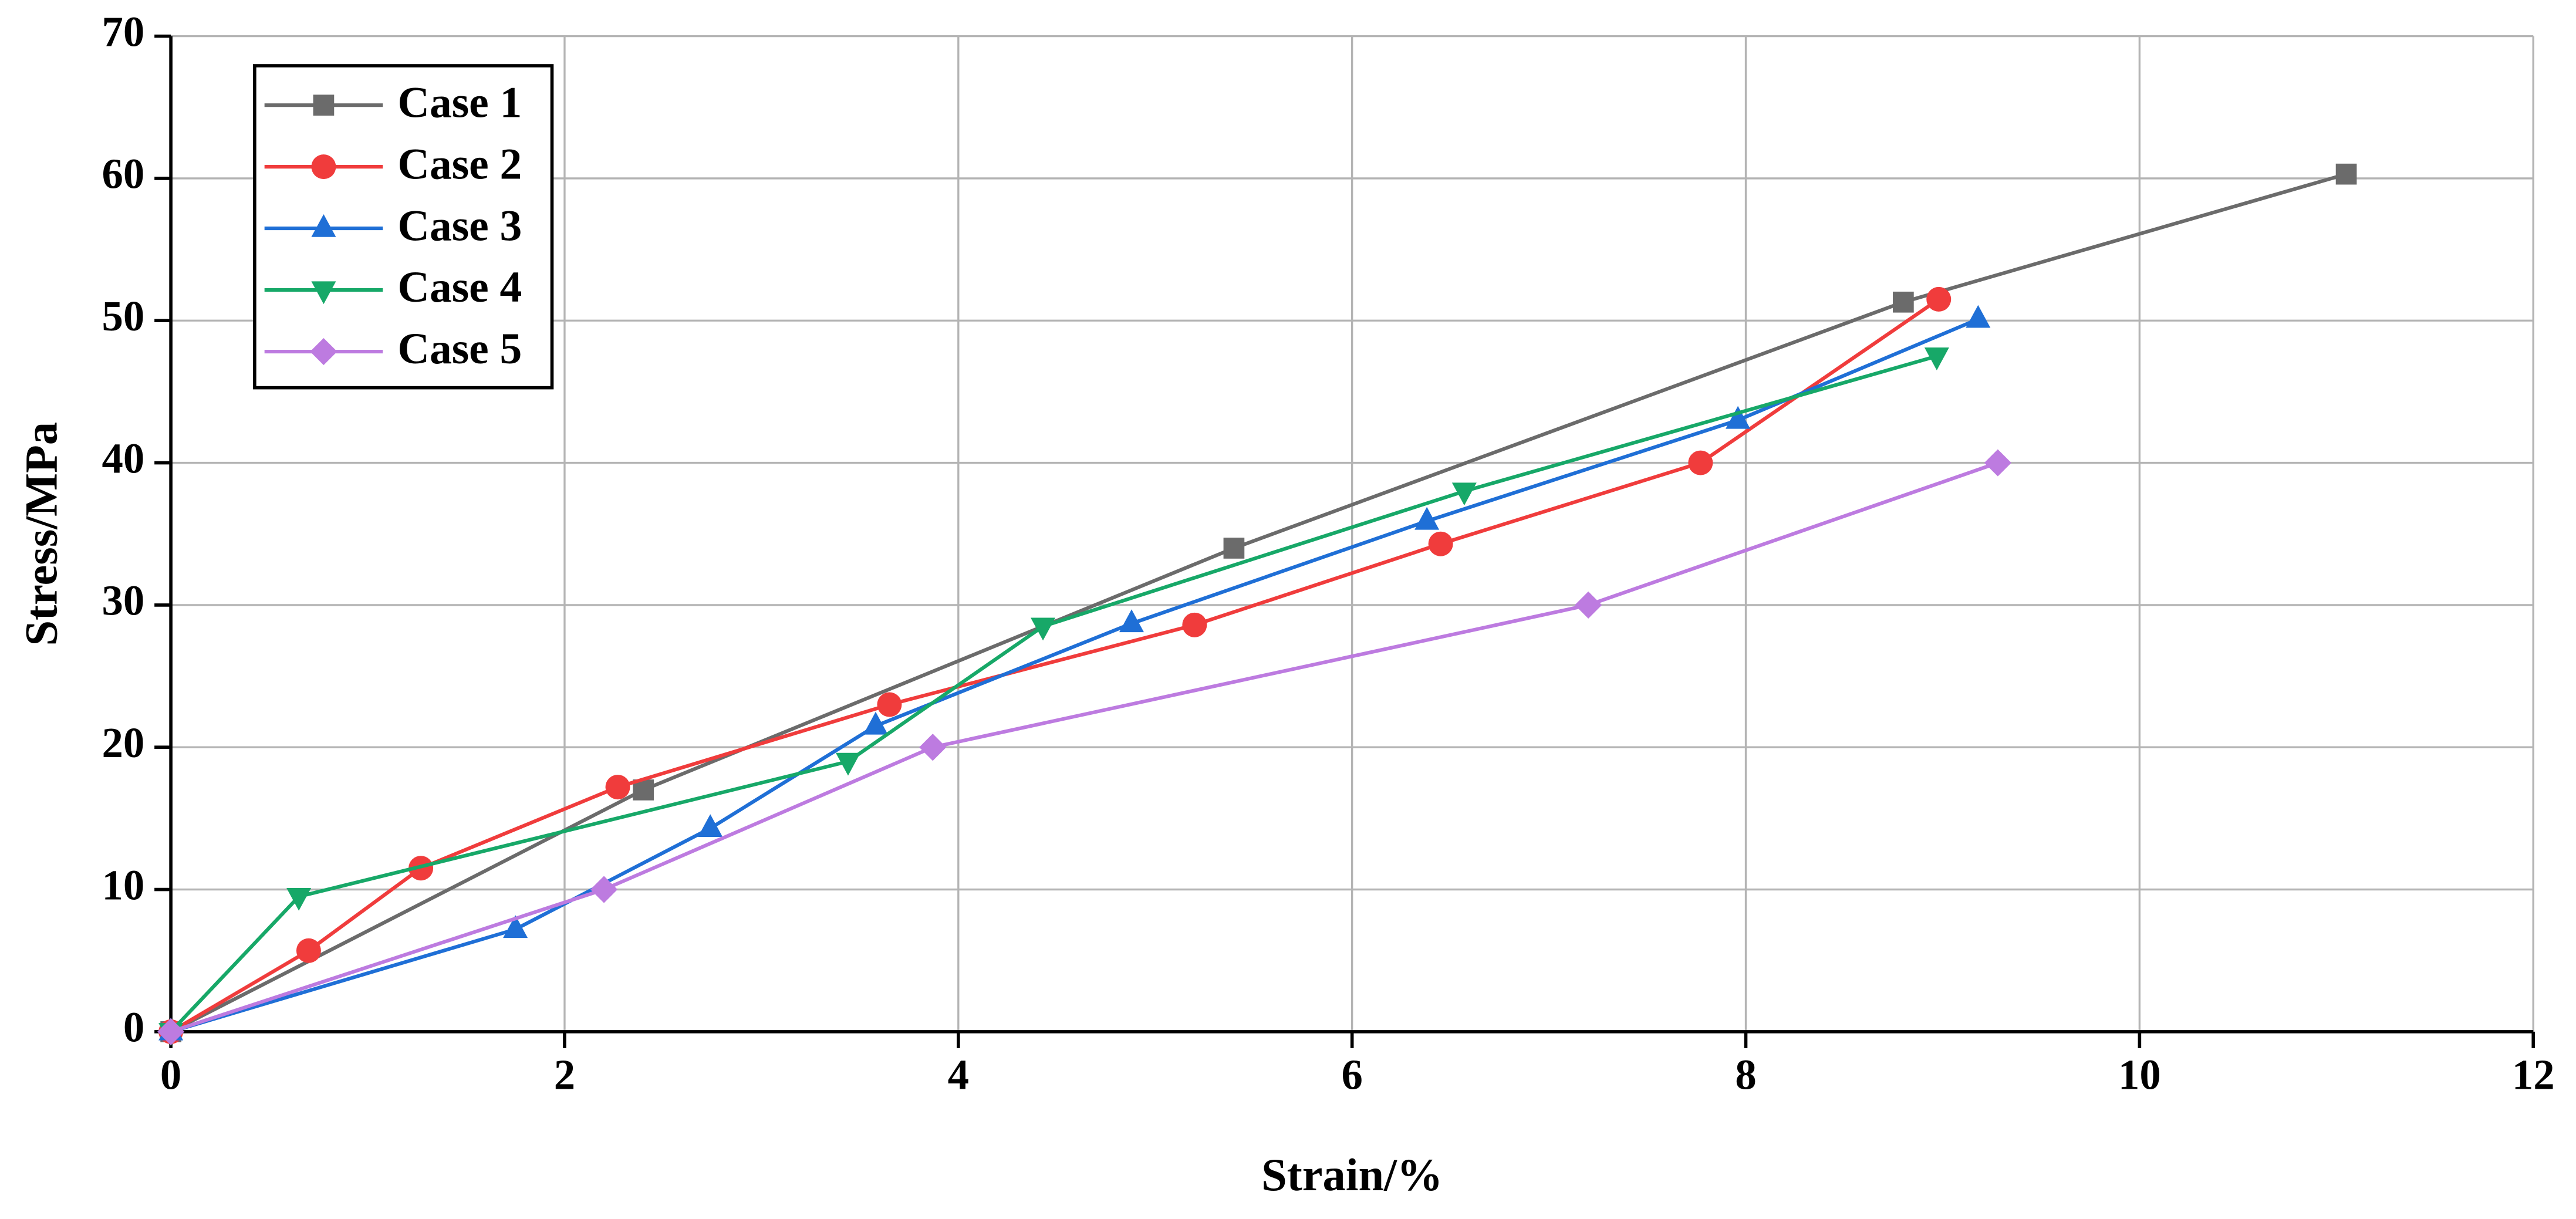 This screenshot has height=1219, width=2576. What do you see at coordinates (459, 164) in the screenshot?
I see `legend-label: Case 2` at bounding box center [459, 164].